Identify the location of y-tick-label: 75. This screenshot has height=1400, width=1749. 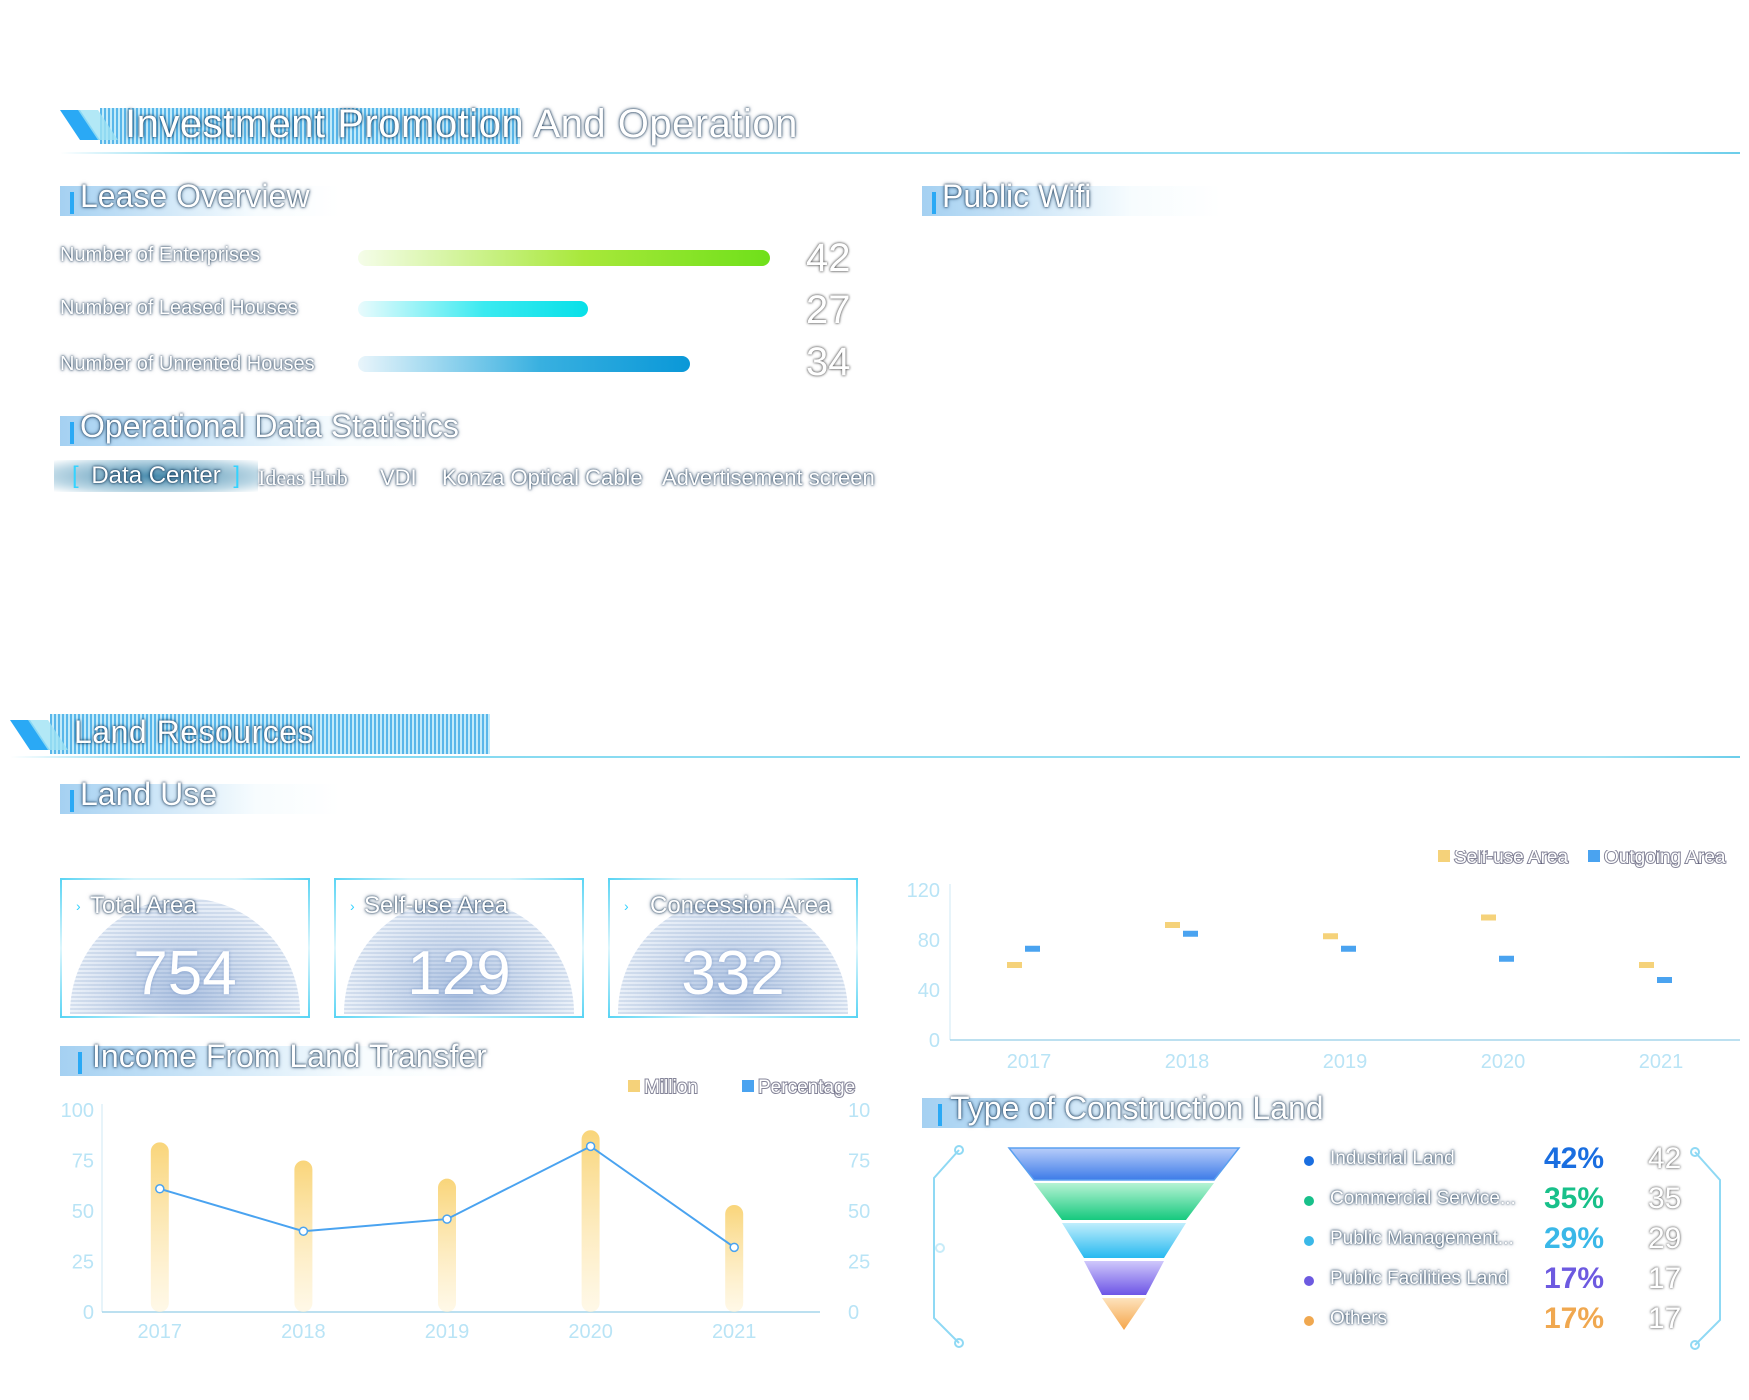
(83, 1162).